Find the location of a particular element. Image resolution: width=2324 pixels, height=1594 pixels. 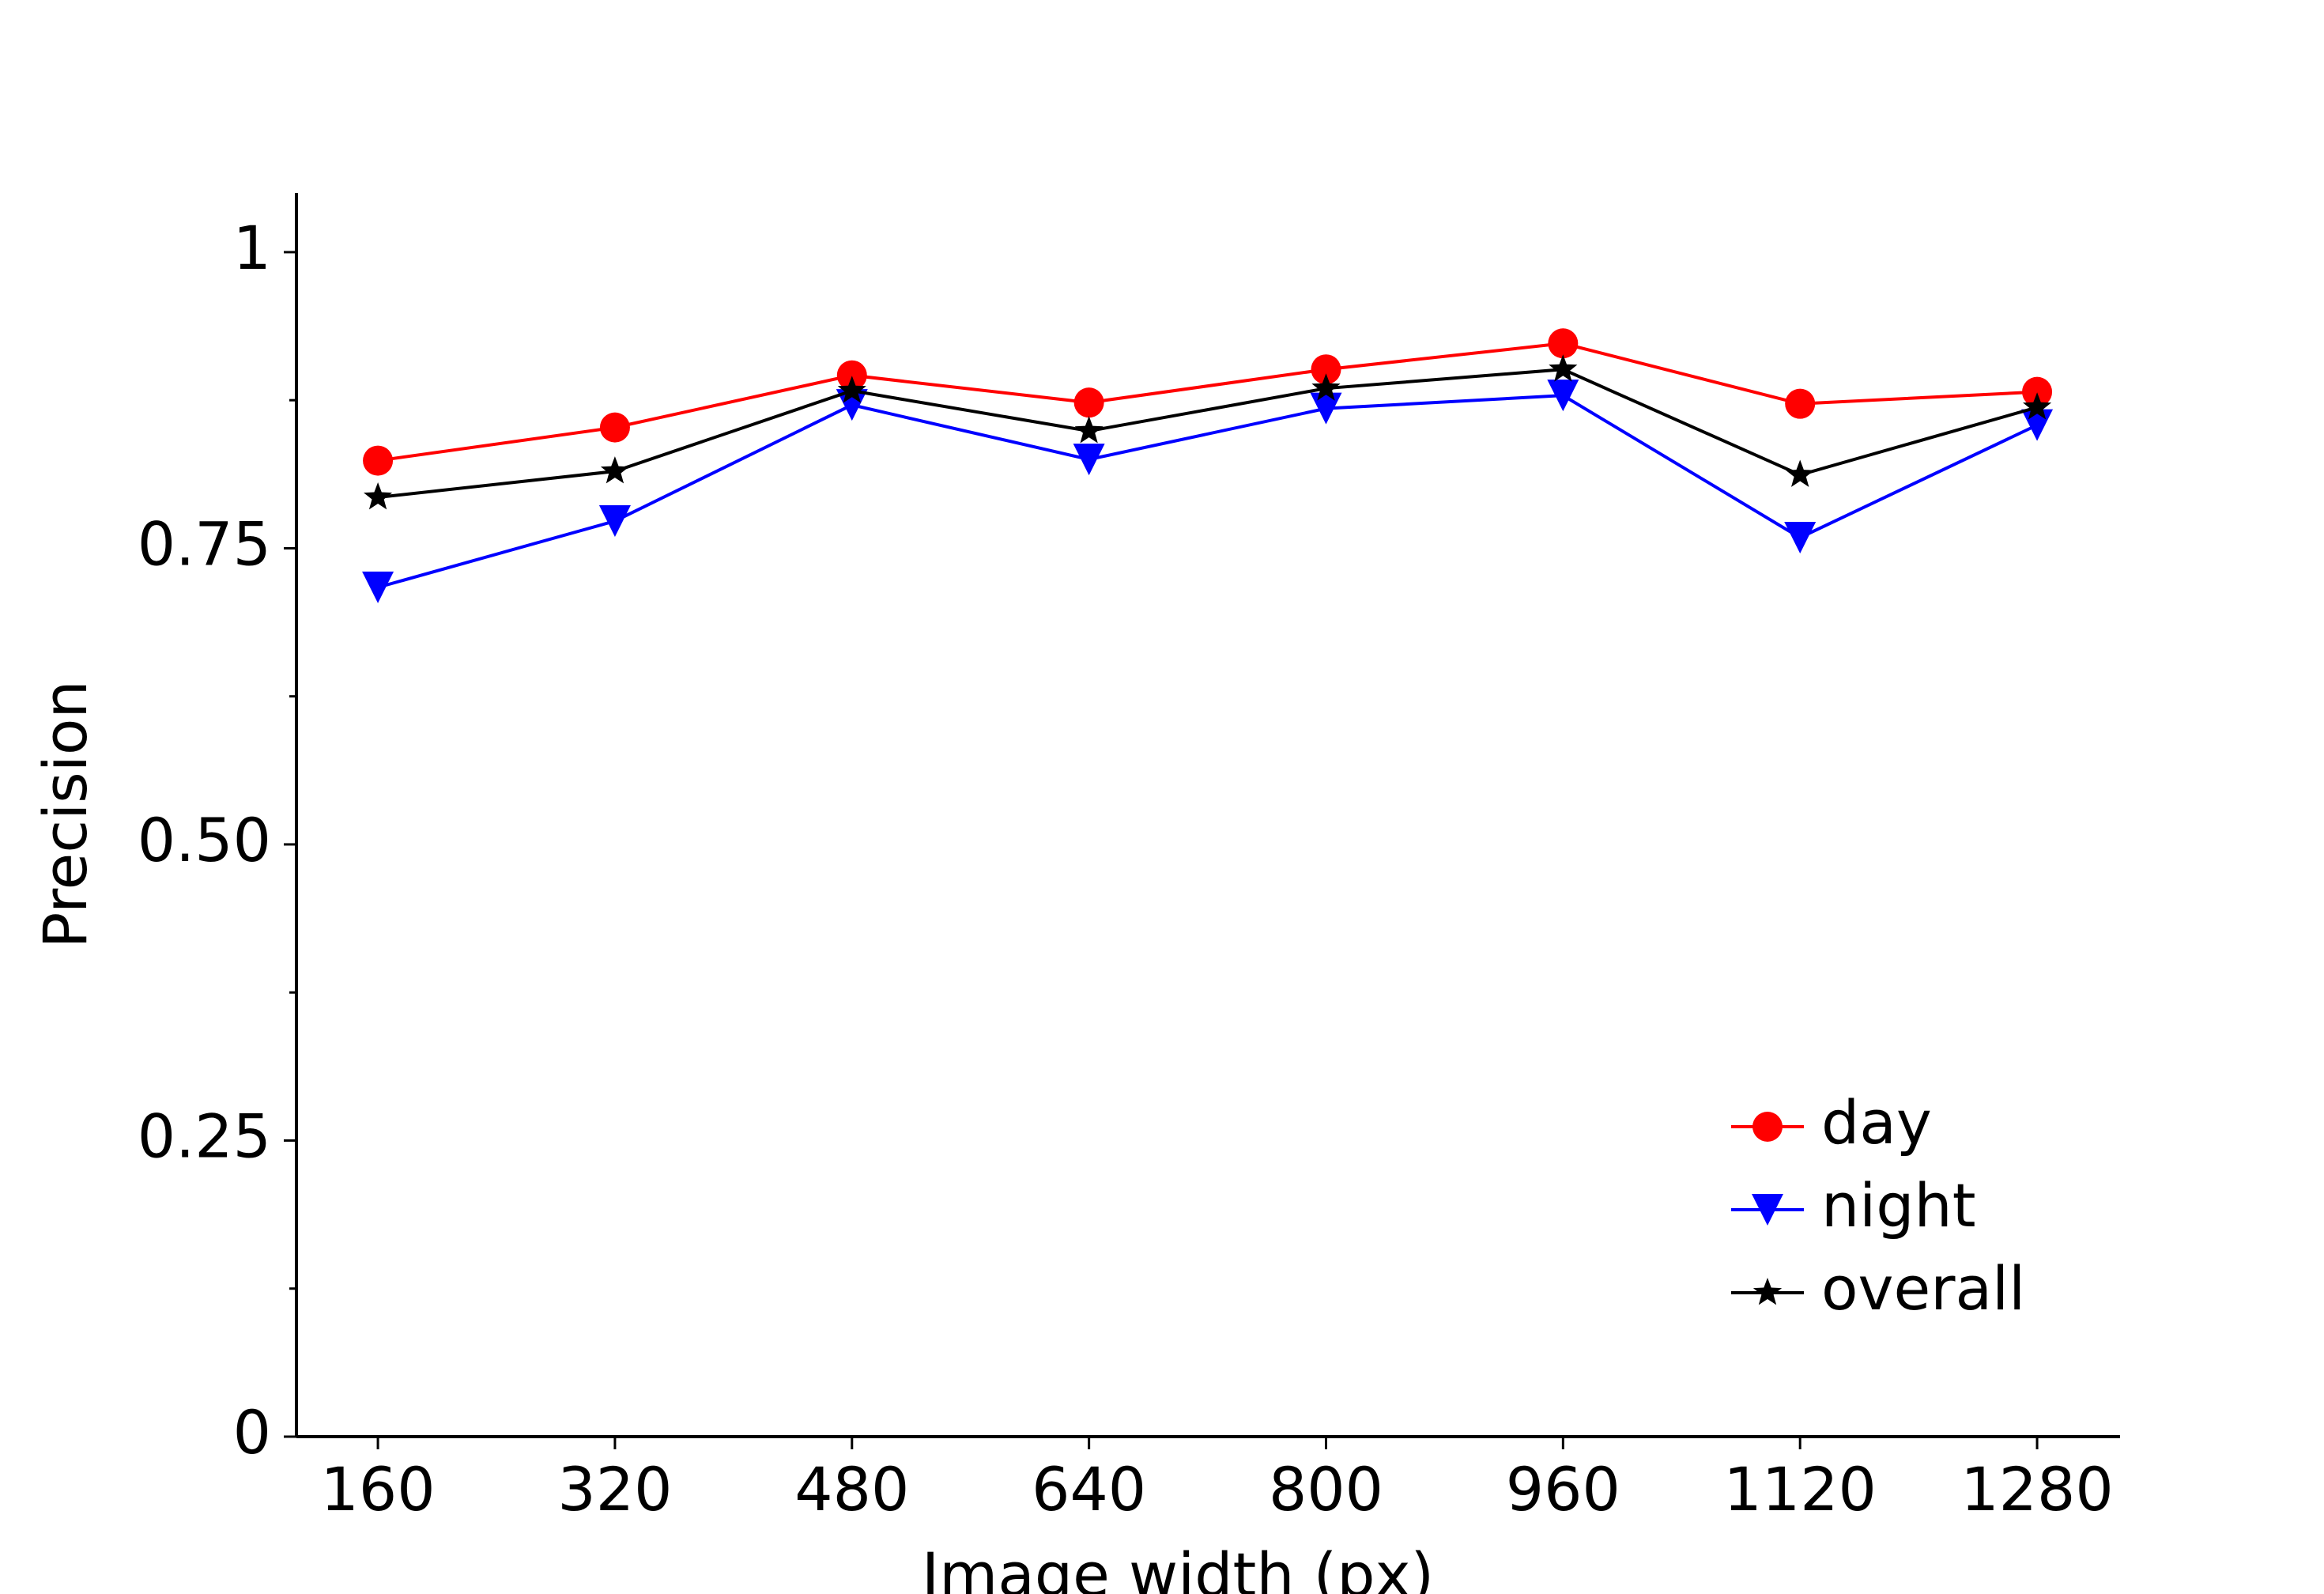

legend-label: day is located at coordinates (1876, 1122).